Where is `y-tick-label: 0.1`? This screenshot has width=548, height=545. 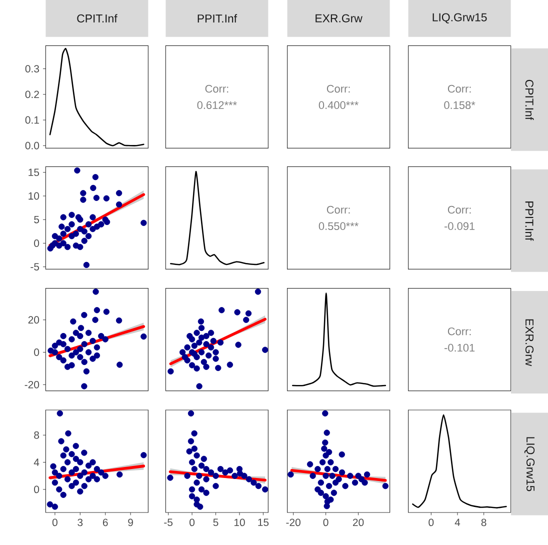 y-tick-label: 0.1 is located at coordinates (32, 120).